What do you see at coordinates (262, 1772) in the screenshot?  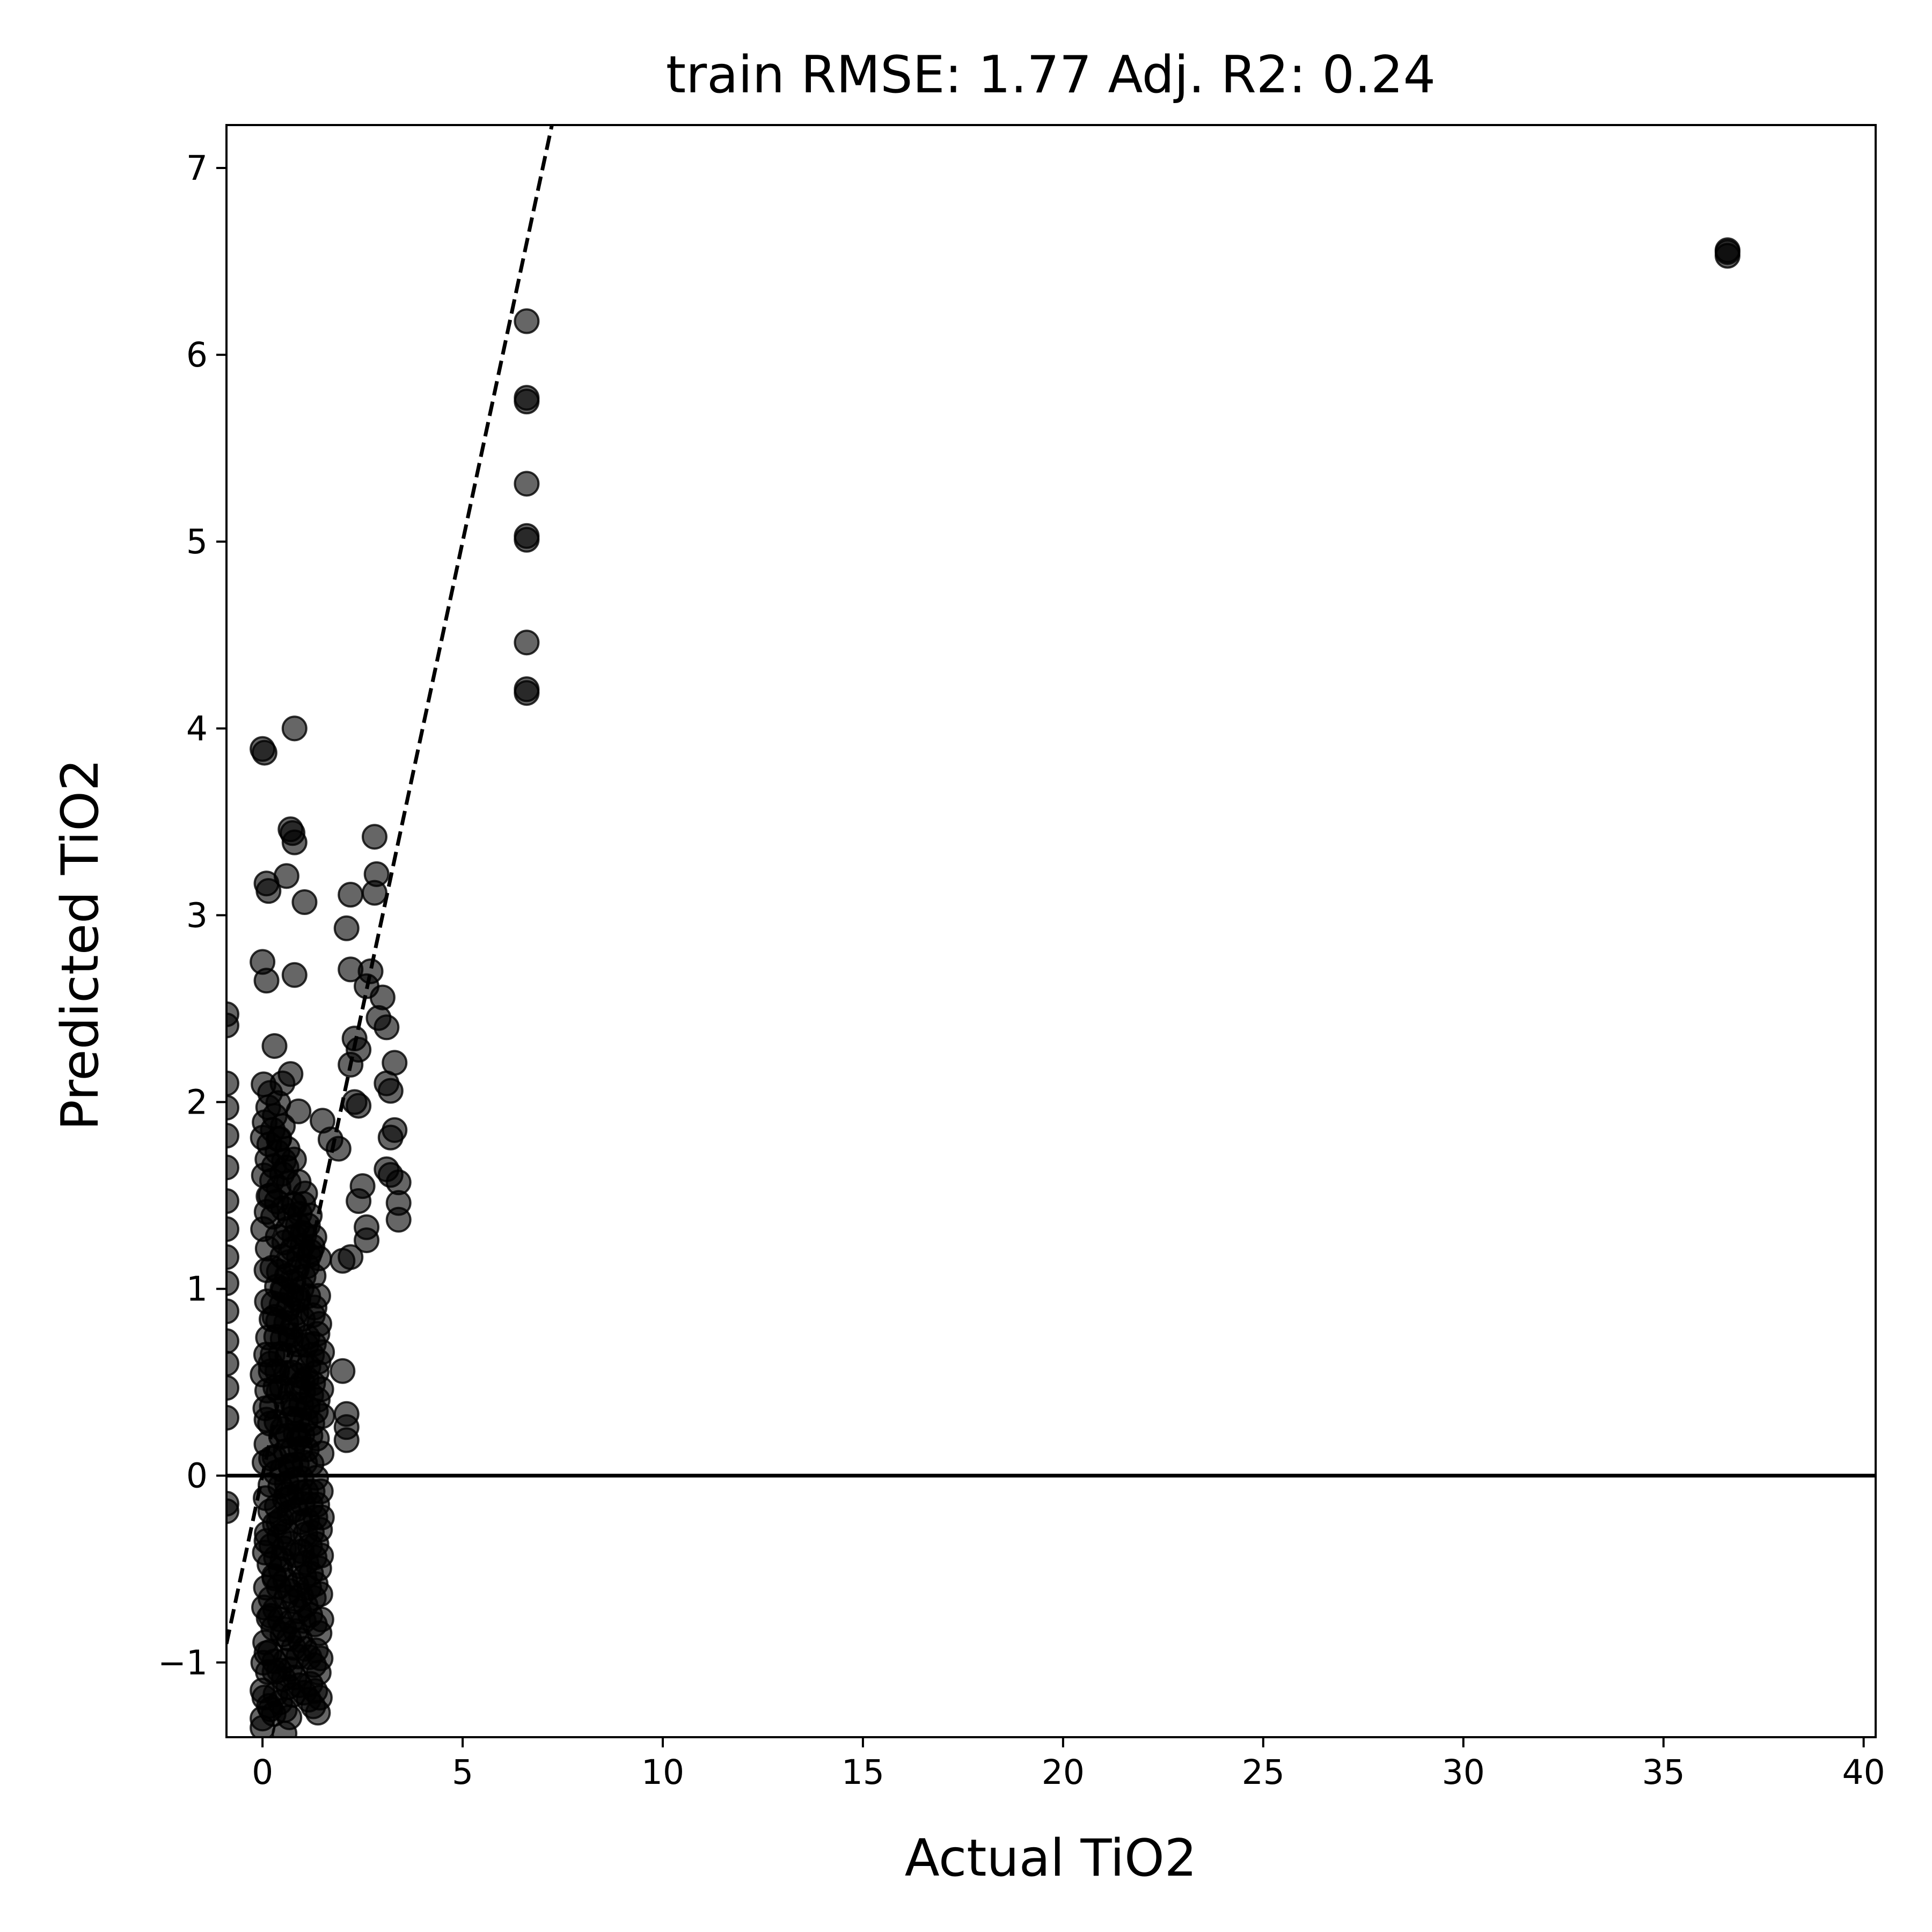 I see `x-tick-label: 0` at bounding box center [262, 1772].